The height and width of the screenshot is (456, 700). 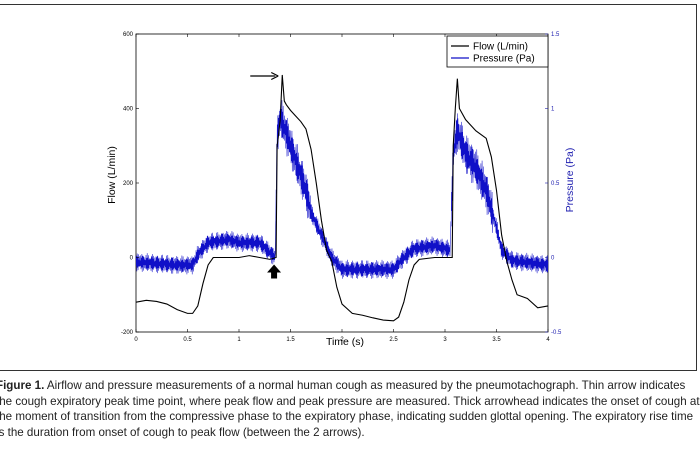 What do you see at coordinates (187, 340) in the screenshot?
I see `x-tick-label: 0.5` at bounding box center [187, 340].